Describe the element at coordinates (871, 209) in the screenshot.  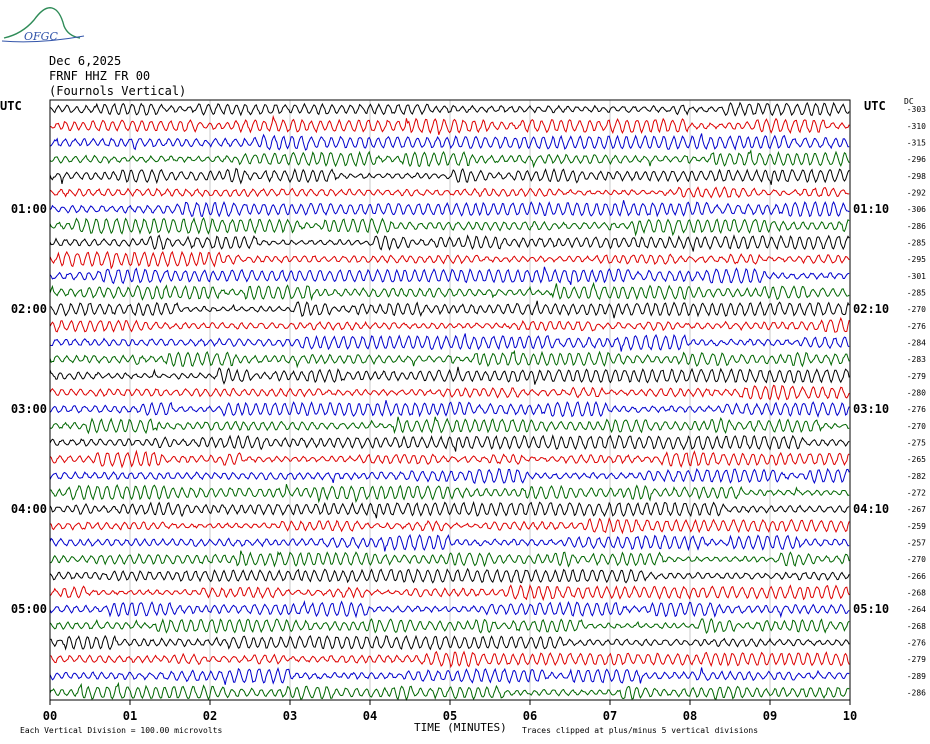
I see `right-time-label: 01:10` at that location.